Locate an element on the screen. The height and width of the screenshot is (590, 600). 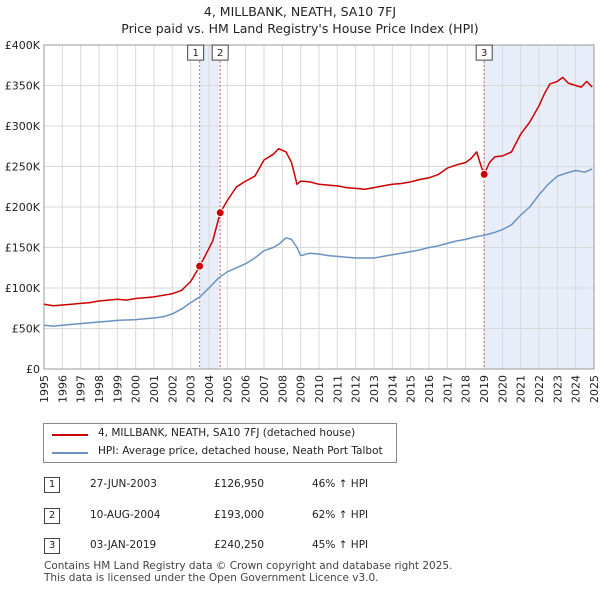
x-tick-label: 2008 is located at coordinates (282, 389).